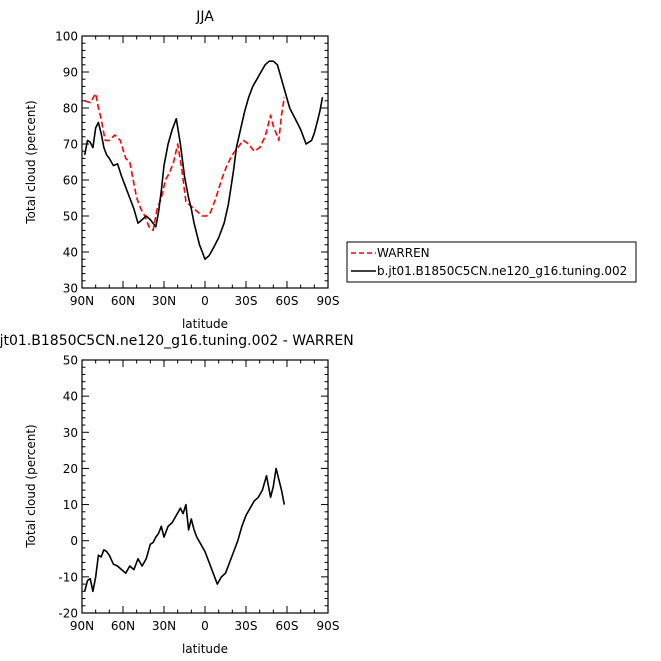 This screenshot has width=661, height=661. Describe the element at coordinates (70, 253) in the screenshot. I see `top-y-tick-label: 40` at that location.